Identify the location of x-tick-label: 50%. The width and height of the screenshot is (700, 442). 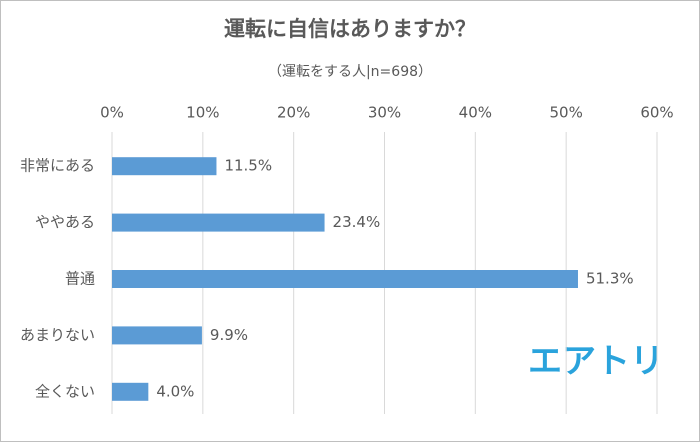
(565, 113).